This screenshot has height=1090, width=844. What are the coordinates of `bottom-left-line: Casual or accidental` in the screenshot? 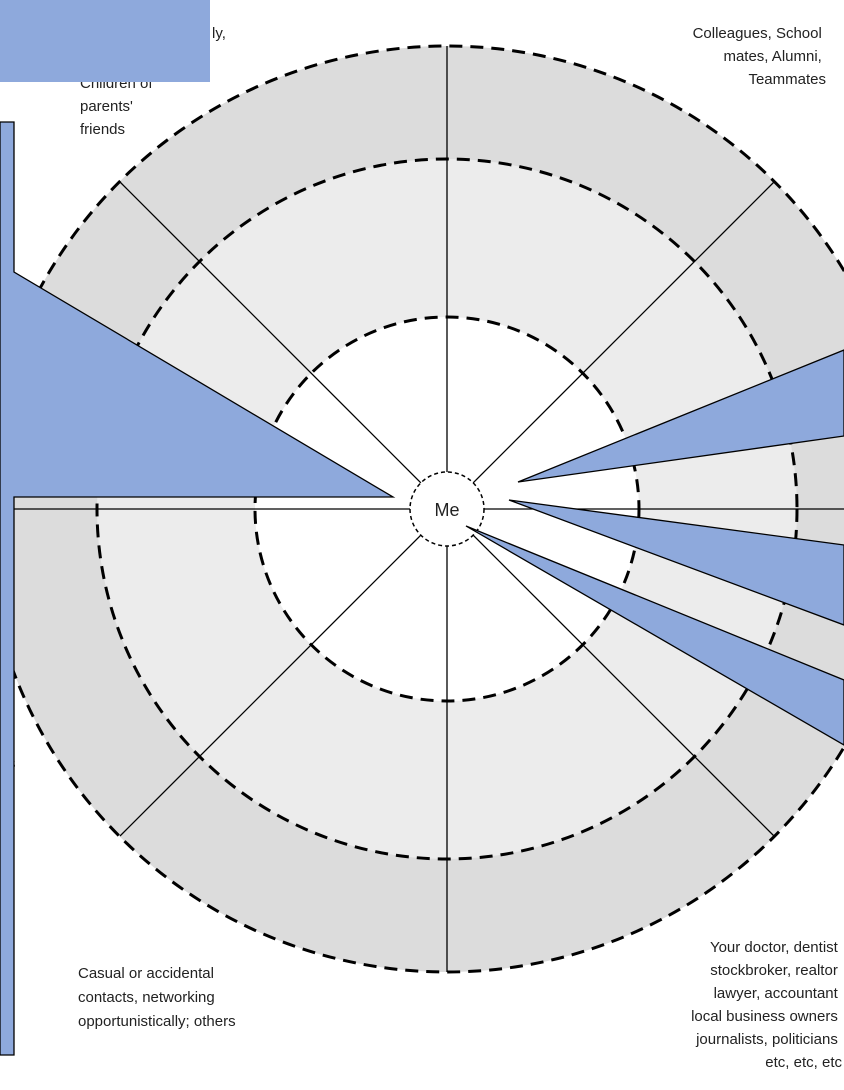 It's located at (146, 973).